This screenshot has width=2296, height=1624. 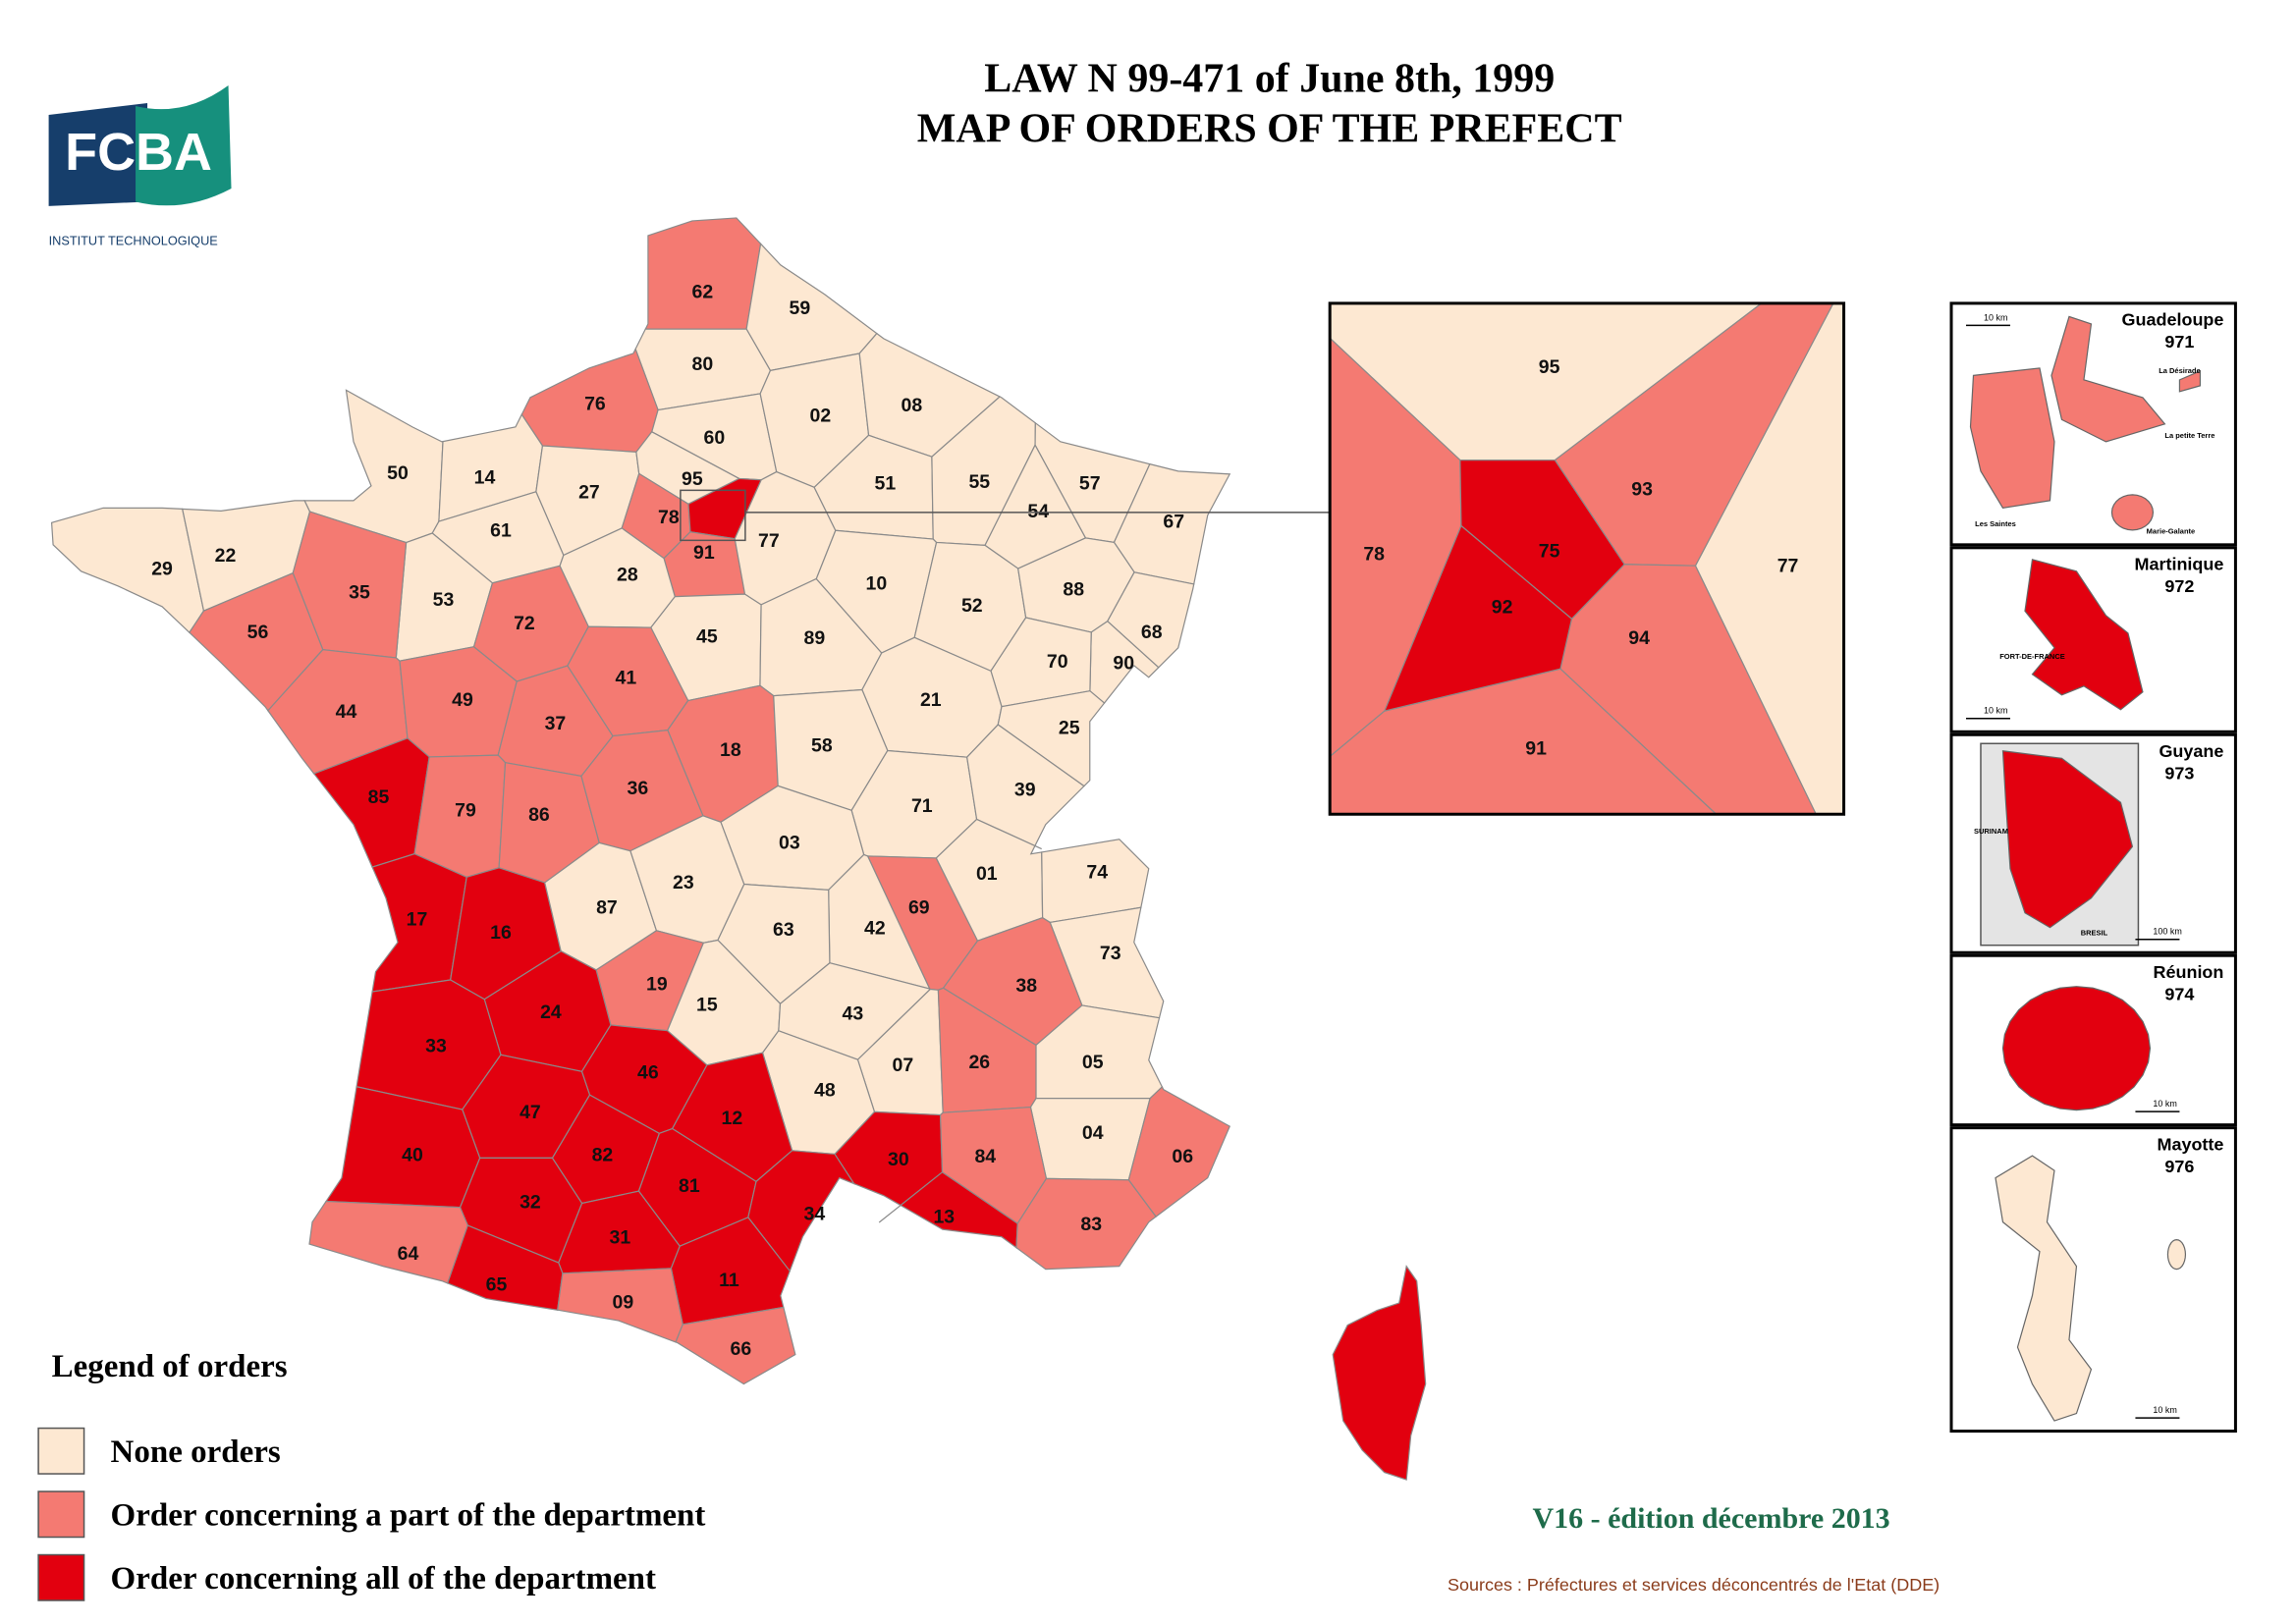 I want to click on department-code: 58, so click(x=822, y=745).